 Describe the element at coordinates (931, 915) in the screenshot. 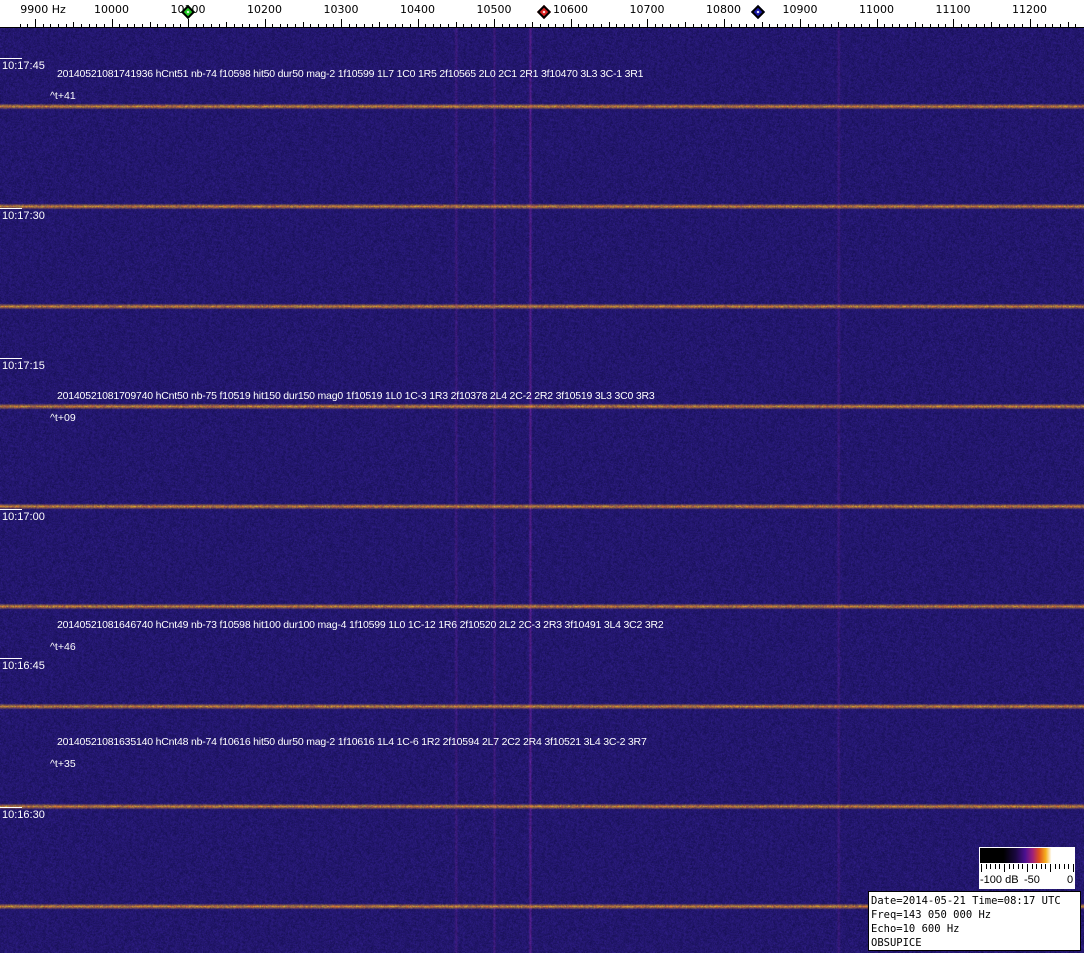

I see `info-frequency: Freq=143 050 000 Hz` at that location.